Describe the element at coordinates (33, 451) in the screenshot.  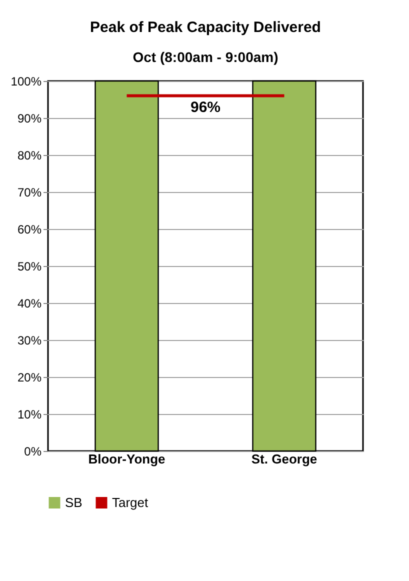
I see `y-tick-label: 0%` at that location.